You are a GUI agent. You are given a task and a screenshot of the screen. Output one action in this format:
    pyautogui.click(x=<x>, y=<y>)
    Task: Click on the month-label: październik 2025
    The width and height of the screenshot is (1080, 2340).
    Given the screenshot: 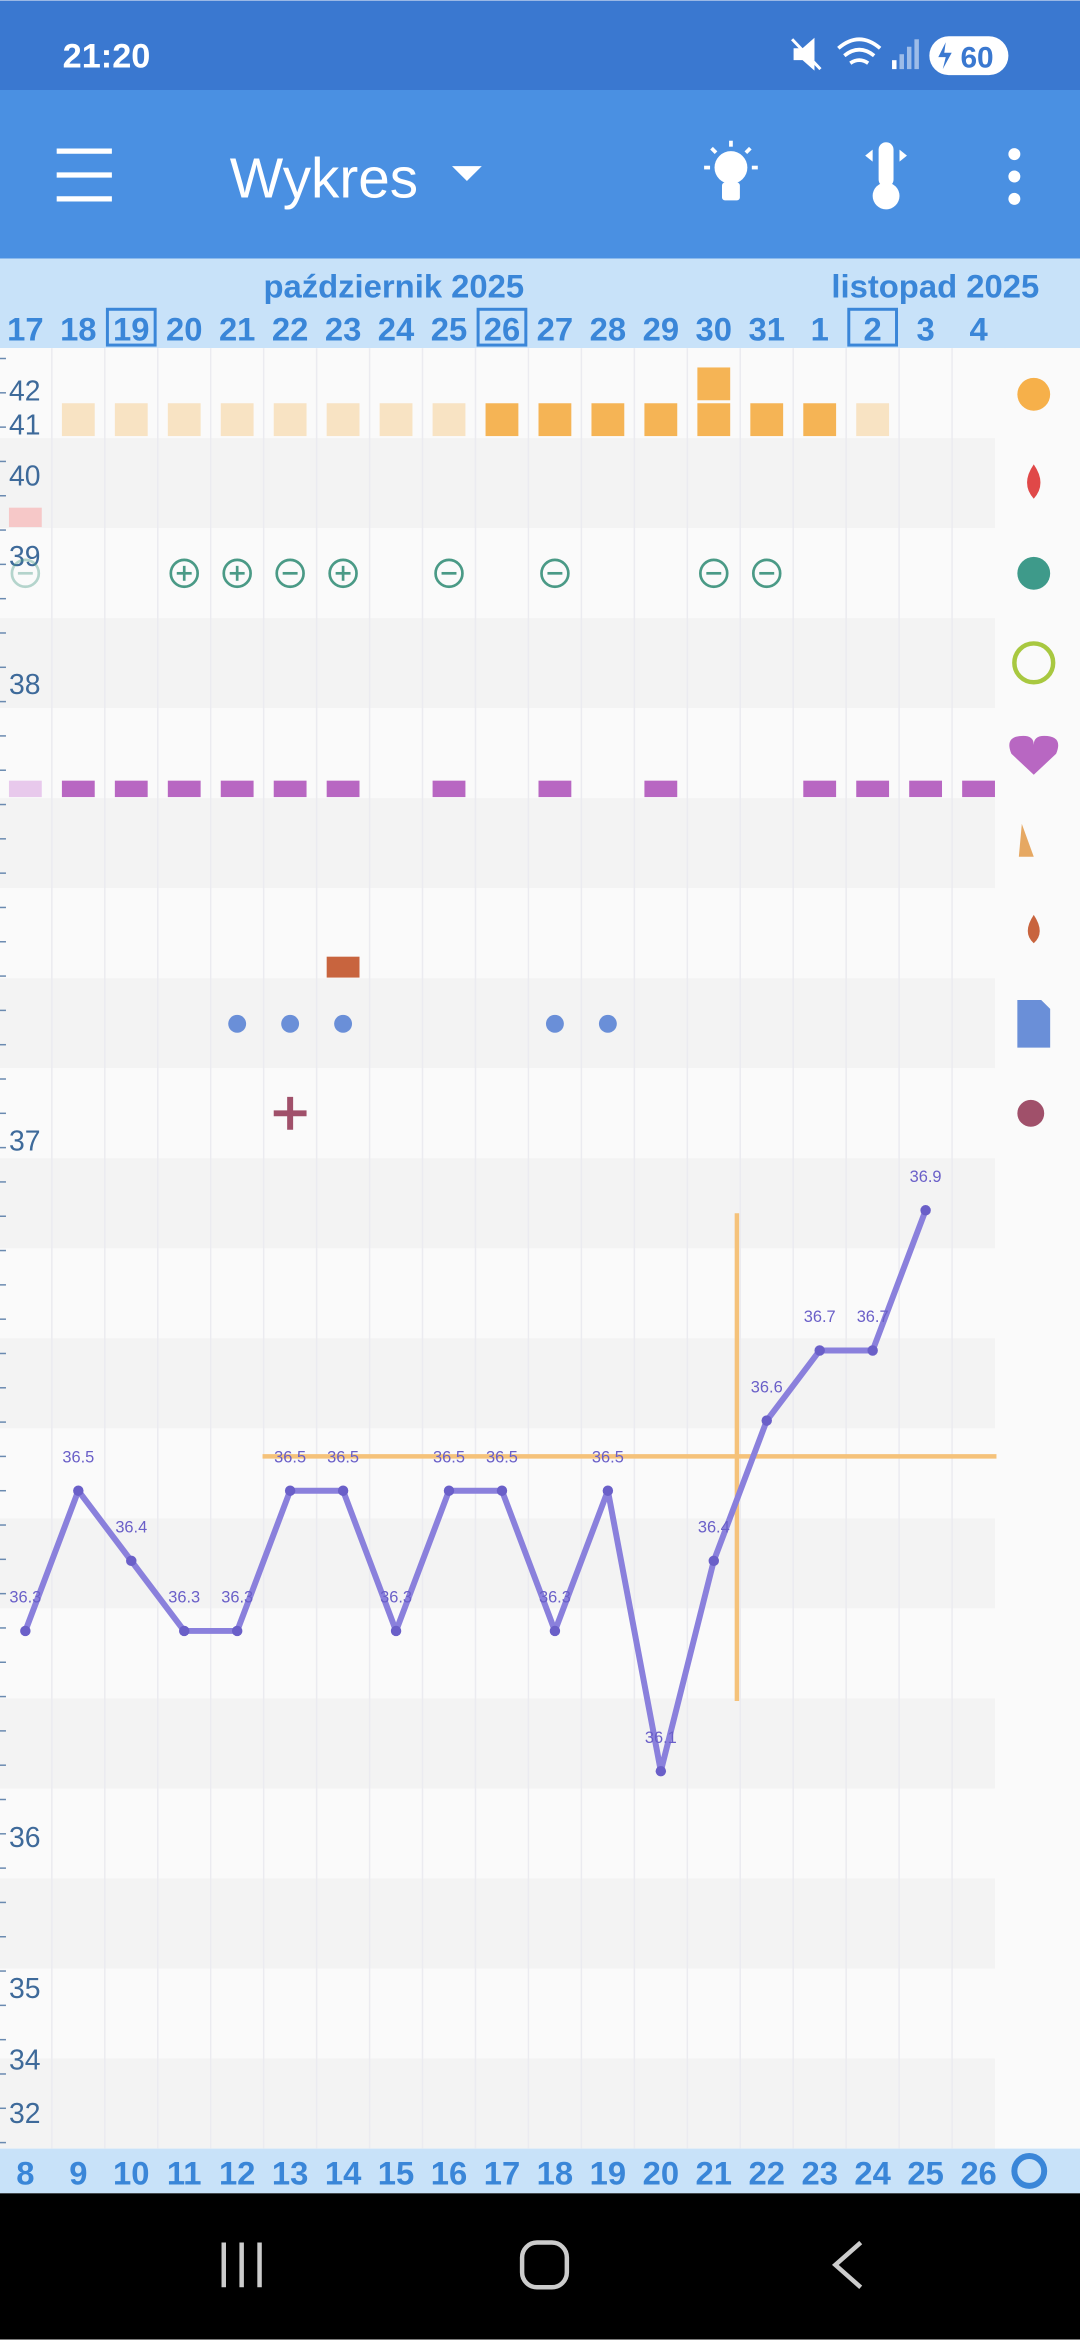 What is the action you would take?
    pyautogui.click(x=393, y=285)
    